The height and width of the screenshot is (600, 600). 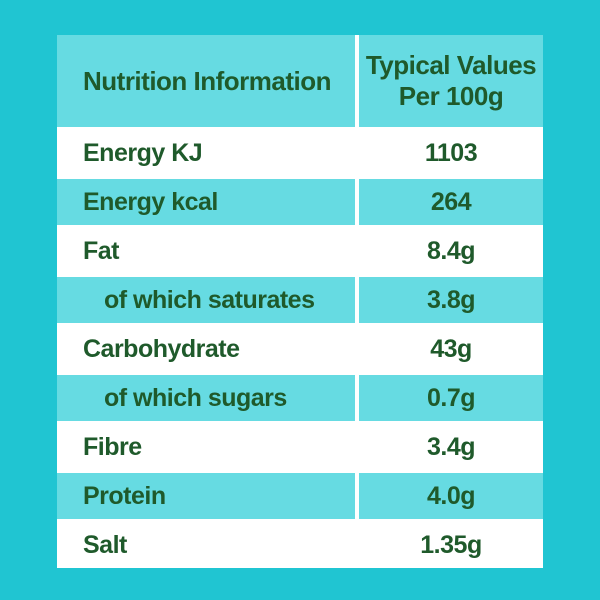 What do you see at coordinates (206, 153) in the screenshot?
I see `row-label: Energy KJ` at bounding box center [206, 153].